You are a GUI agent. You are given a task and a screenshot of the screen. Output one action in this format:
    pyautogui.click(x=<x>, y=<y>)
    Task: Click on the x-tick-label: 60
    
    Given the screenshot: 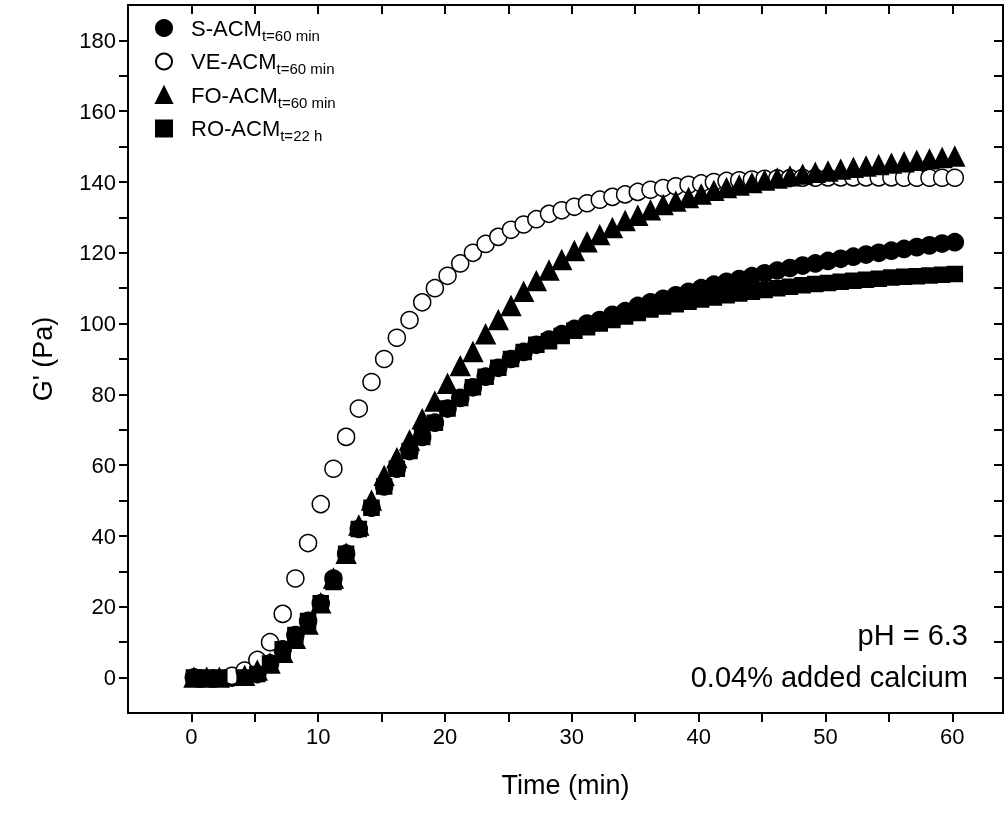 What is the action you would take?
    pyautogui.click(x=952, y=736)
    